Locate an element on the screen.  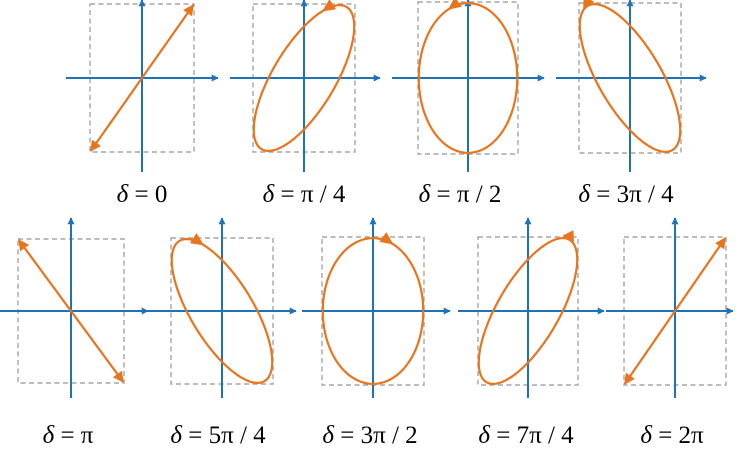
phase-label: δ = π is located at coordinates (68, 435).